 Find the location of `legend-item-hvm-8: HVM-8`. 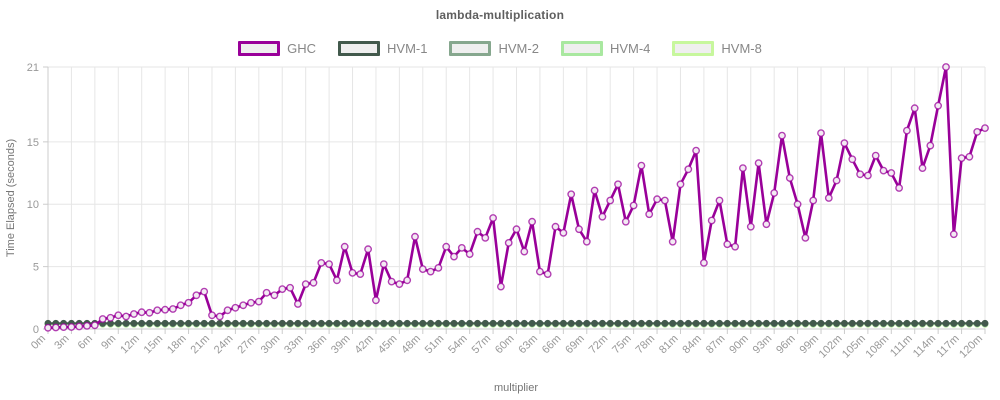

legend-item-hvm-8: HVM-8 is located at coordinates (717, 48).